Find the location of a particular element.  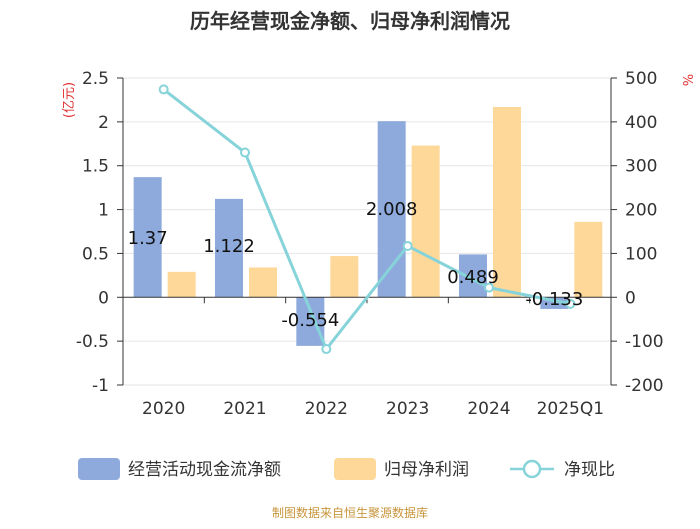

right-axis-label: % is located at coordinates (686, 80).